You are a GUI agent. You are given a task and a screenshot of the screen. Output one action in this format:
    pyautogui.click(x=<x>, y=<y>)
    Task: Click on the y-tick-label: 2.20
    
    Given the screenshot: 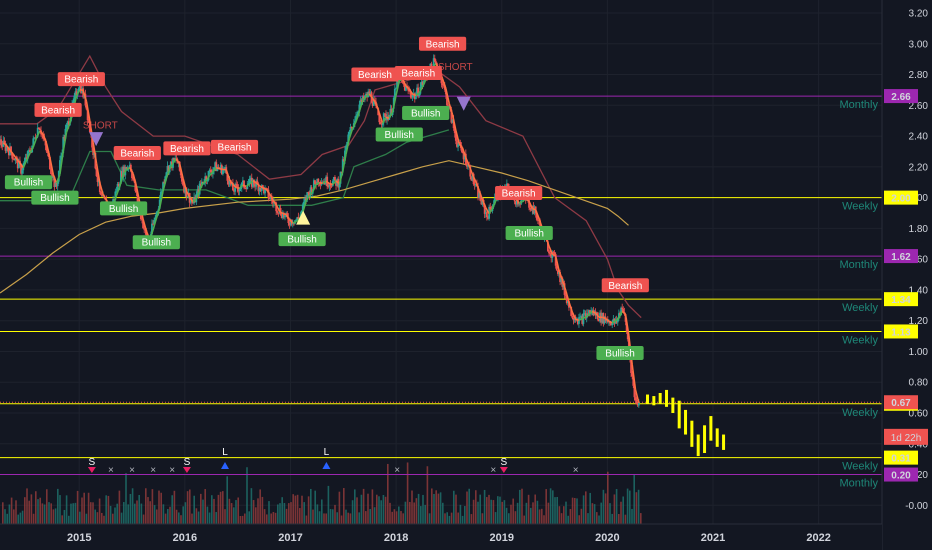 What is the action you would take?
    pyautogui.click(x=919, y=167)
    